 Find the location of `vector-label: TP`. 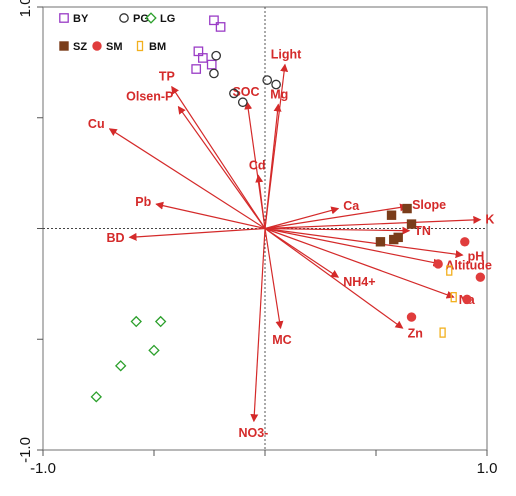

vector-label: TP is located at coordinates (167, 77).